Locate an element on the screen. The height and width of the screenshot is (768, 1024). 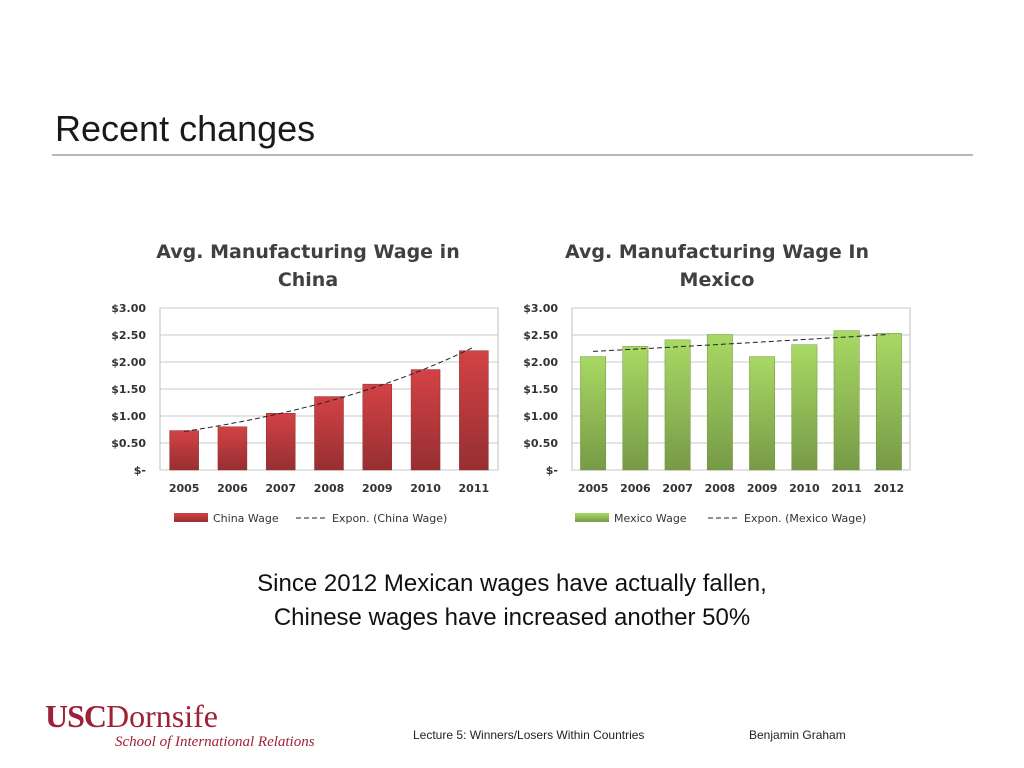
bar-2012 is located at coordinates (888, 402).